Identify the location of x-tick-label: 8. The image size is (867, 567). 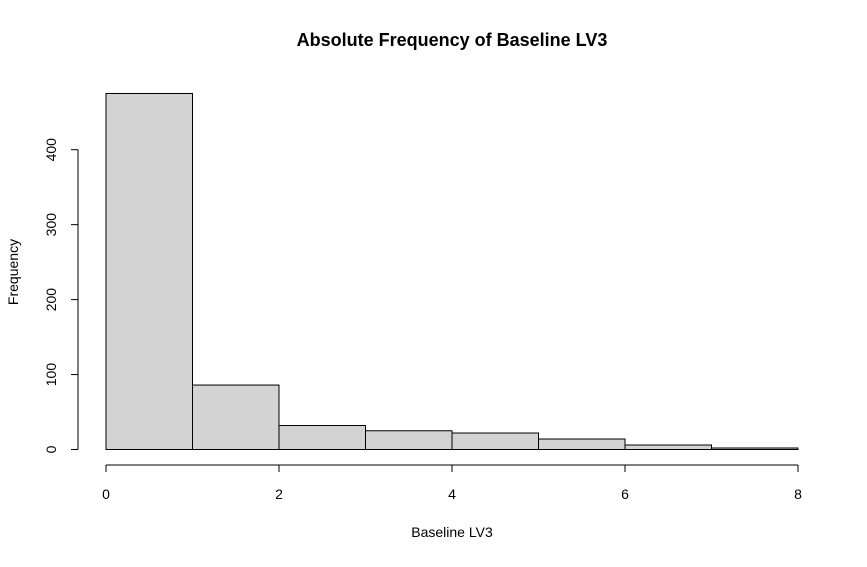
(798, 494).